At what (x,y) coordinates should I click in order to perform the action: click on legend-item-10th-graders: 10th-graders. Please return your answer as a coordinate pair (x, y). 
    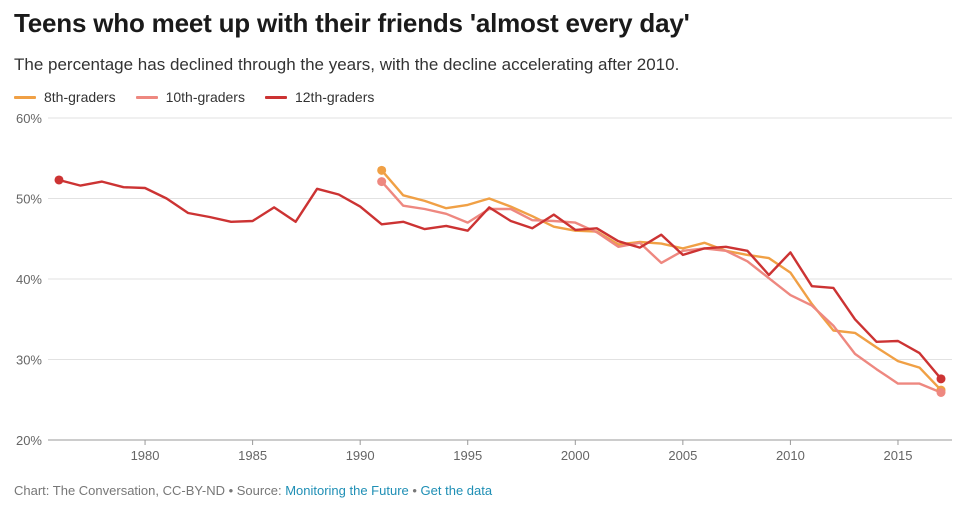
    Looking at the image, I should click on (190, 97).